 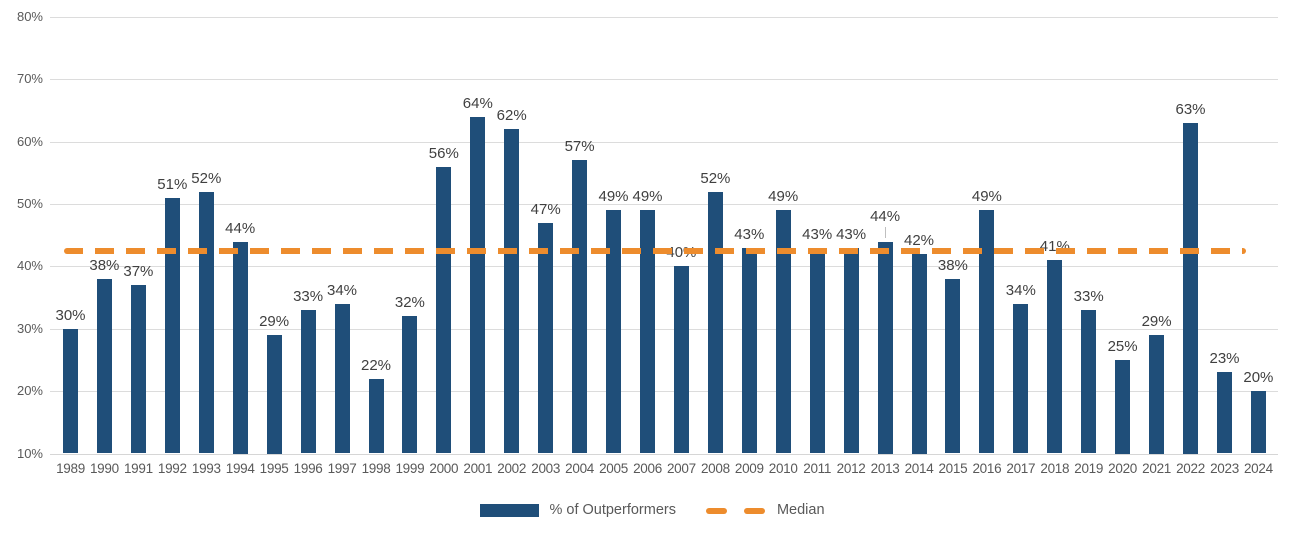 What do you see at coordinates (580, 468) in the screenshot?
I see `x-axis-label-2004: 2004` at bounding box center [580, 468].